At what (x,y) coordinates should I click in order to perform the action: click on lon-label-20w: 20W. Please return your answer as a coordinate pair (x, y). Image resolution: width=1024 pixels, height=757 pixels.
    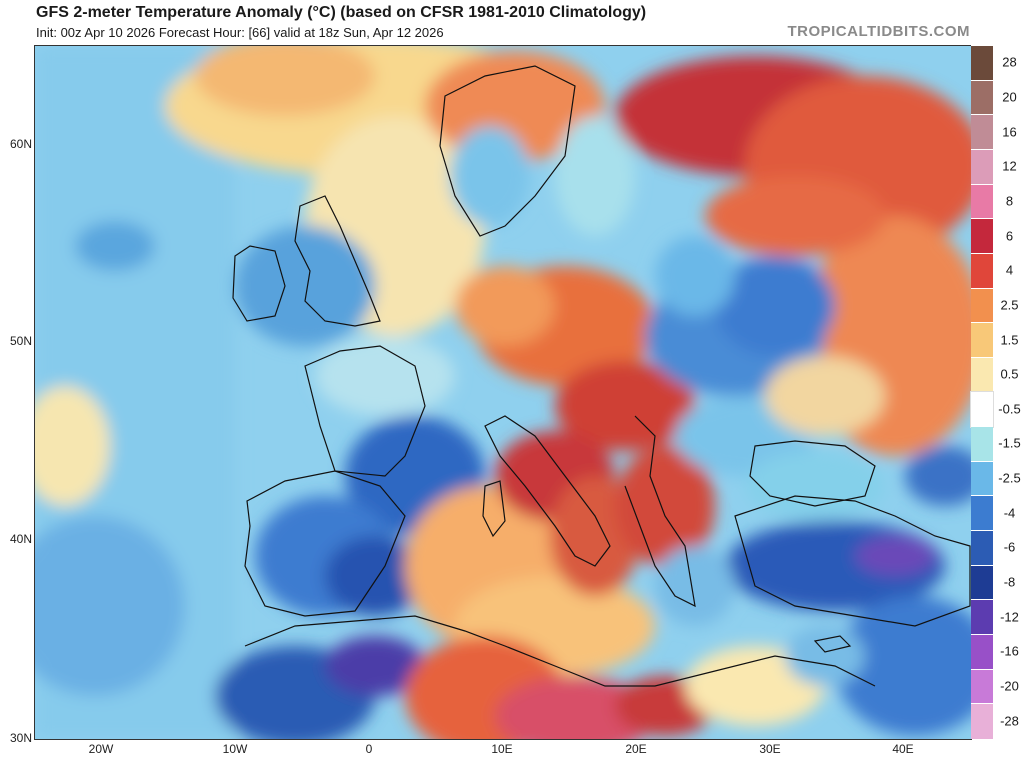
    Looking at the image, I should click on (101, 749).